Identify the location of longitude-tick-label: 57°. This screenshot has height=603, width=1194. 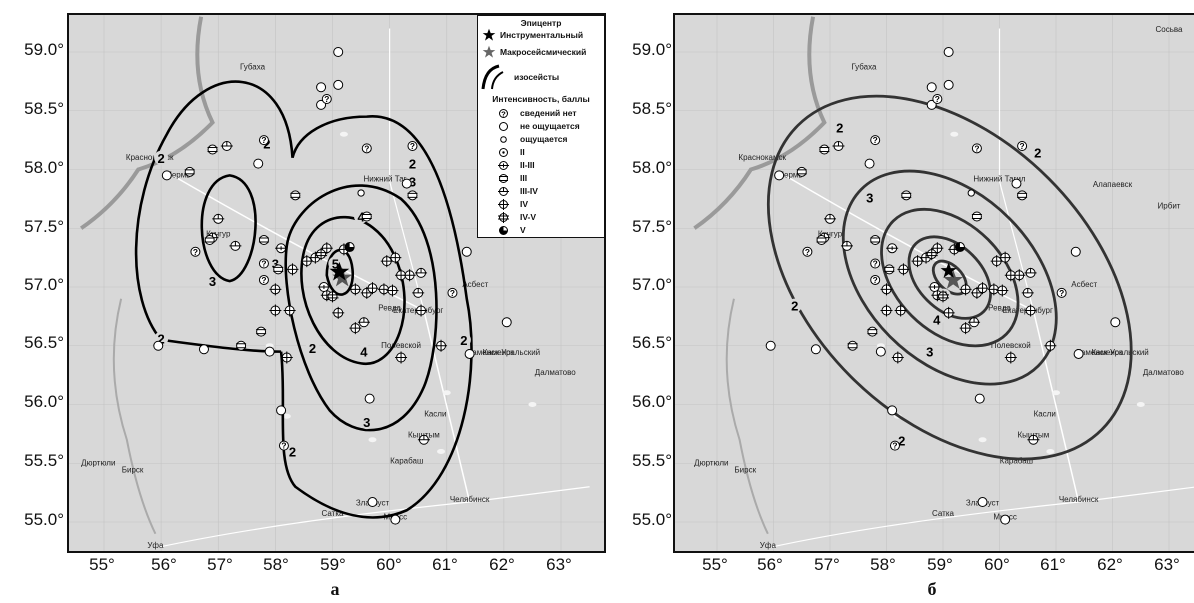
(827, 564).